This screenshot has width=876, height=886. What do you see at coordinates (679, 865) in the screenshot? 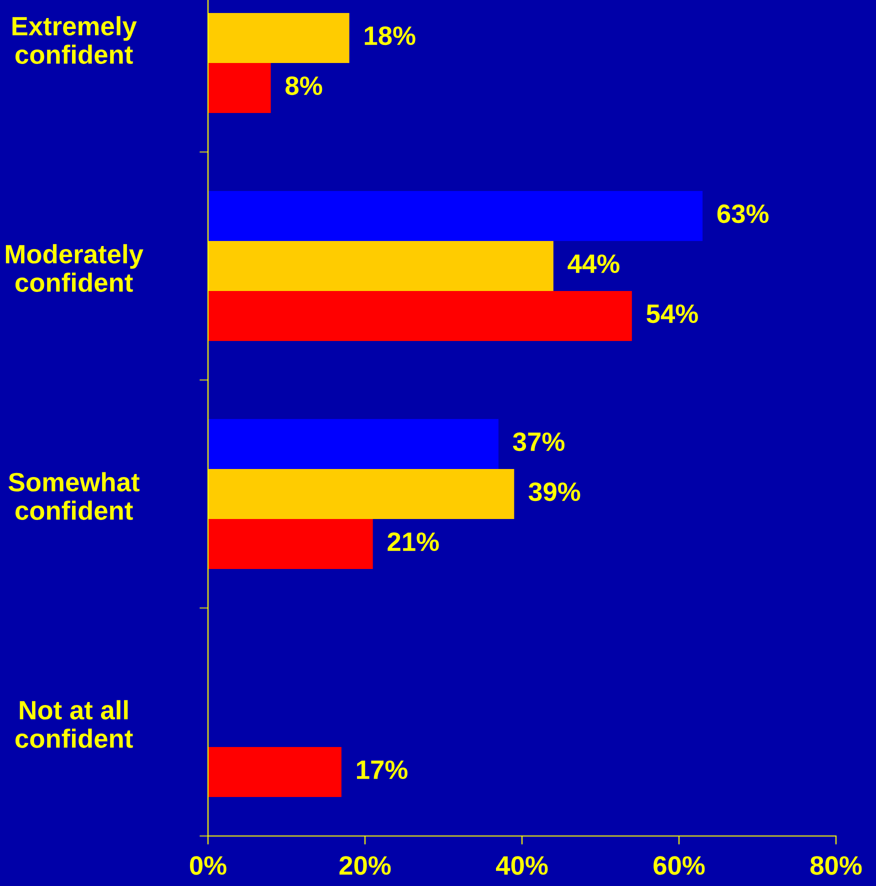
I see `x-tick-label: 60%` at bounding box center [679, 865].